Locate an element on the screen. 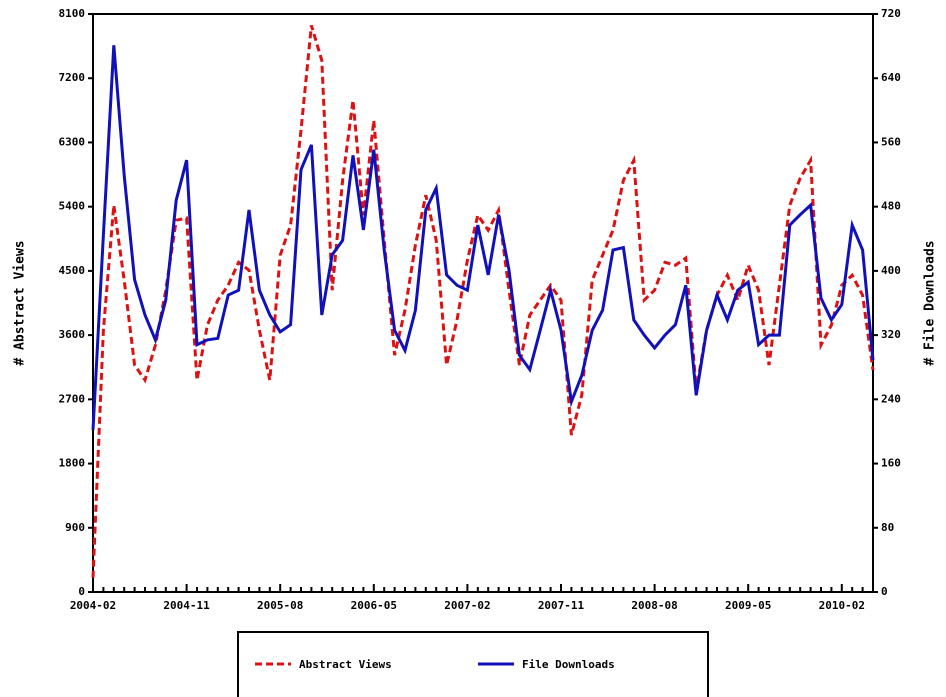  x-tick-label: 2010-02 is located at coordinates (842, 605).